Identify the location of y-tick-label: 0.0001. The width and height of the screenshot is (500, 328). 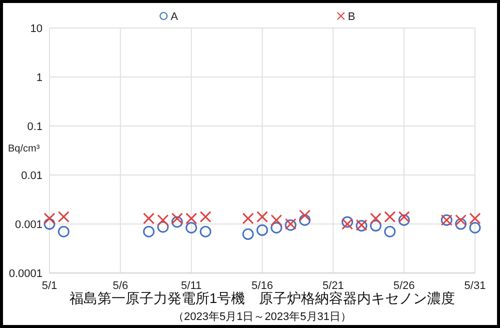
(25, 274).